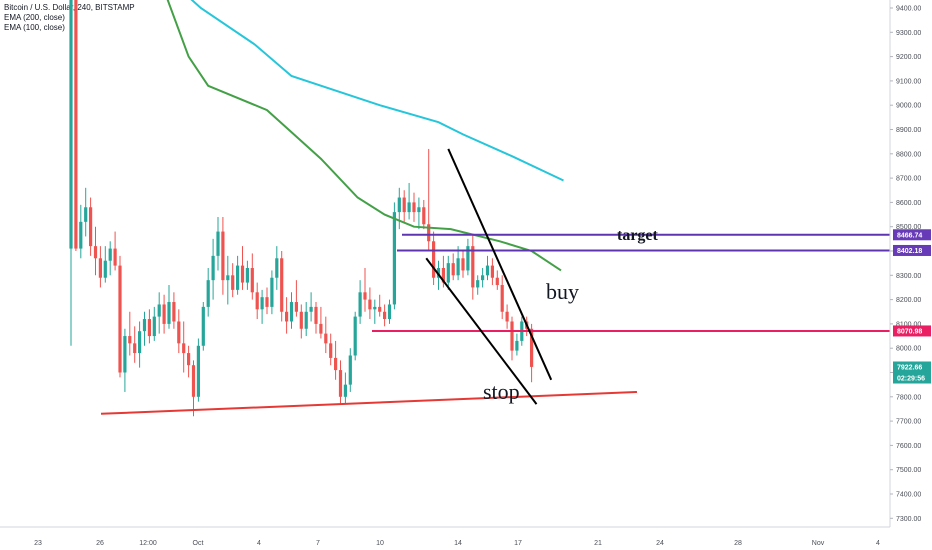 The width and height of the screenshot is (932, 550). I want to click on price-tick-label: 9200.00, so click(908, 57).